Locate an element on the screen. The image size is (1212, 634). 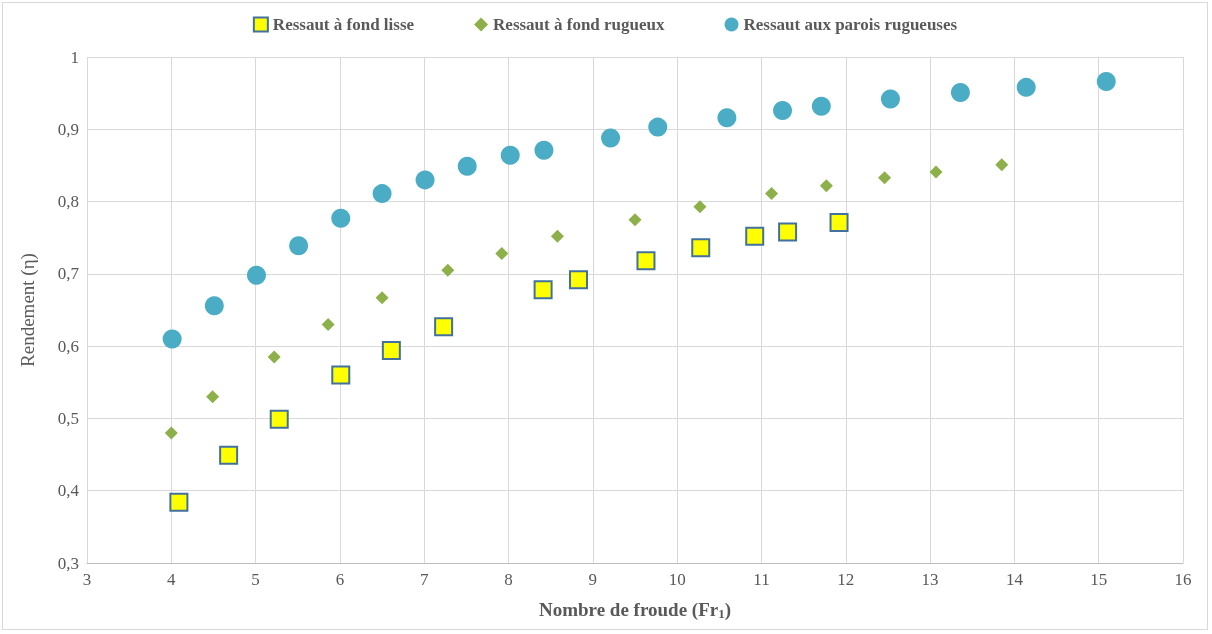
y-tick-label: 0,4 is located at coordinates (68, 491).